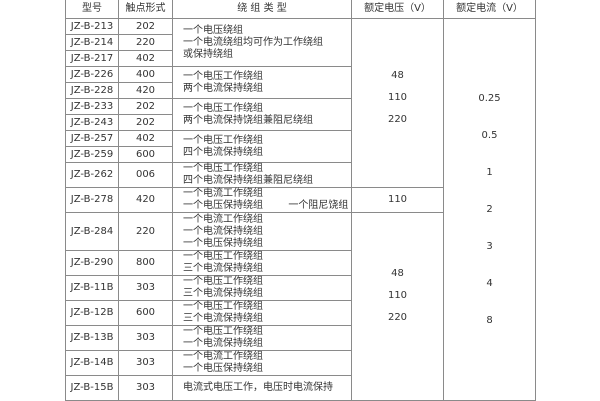 This screenshot has width=600, height=401. Describe the element at coordinates (92, 388) in the screenshot. I see `model-cell: JZ-B-15B` at that location.